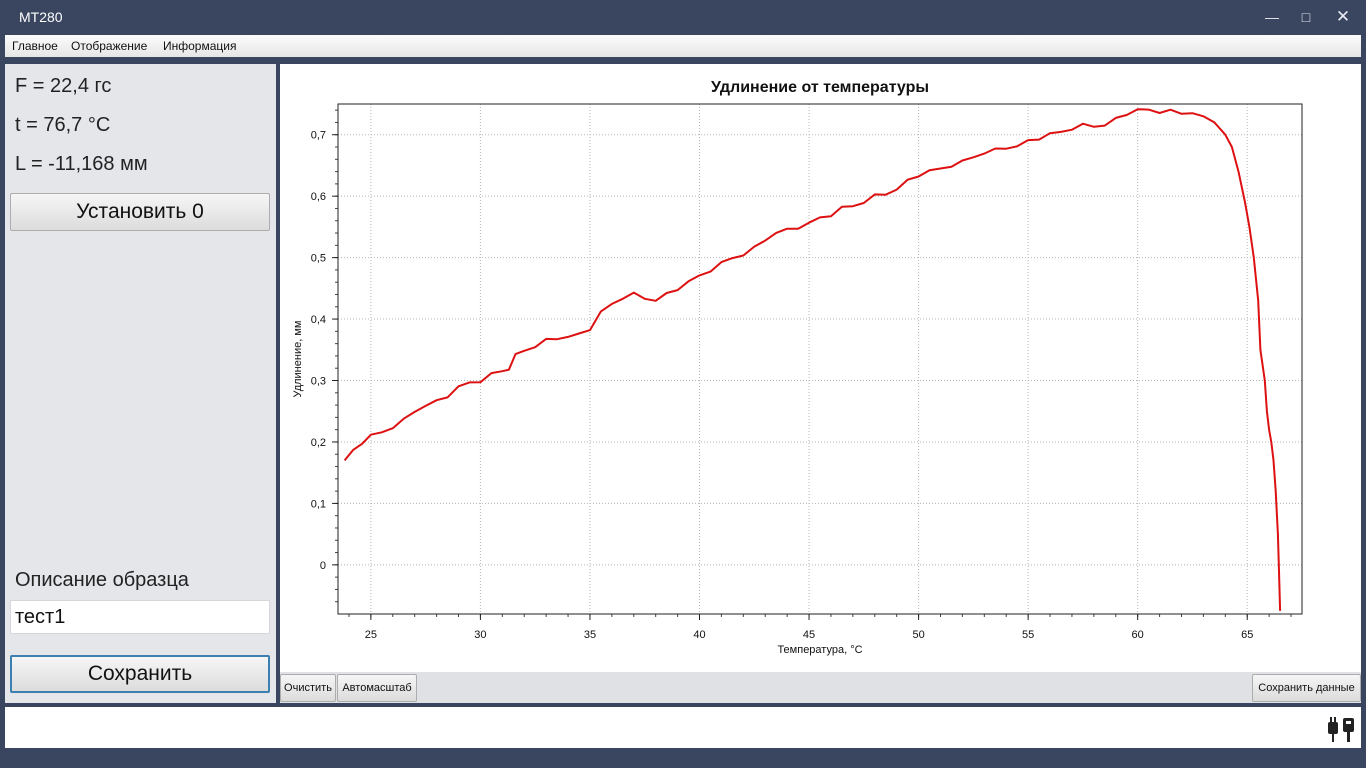  I want to click on y-tick-label: 0, so click(323, 566).